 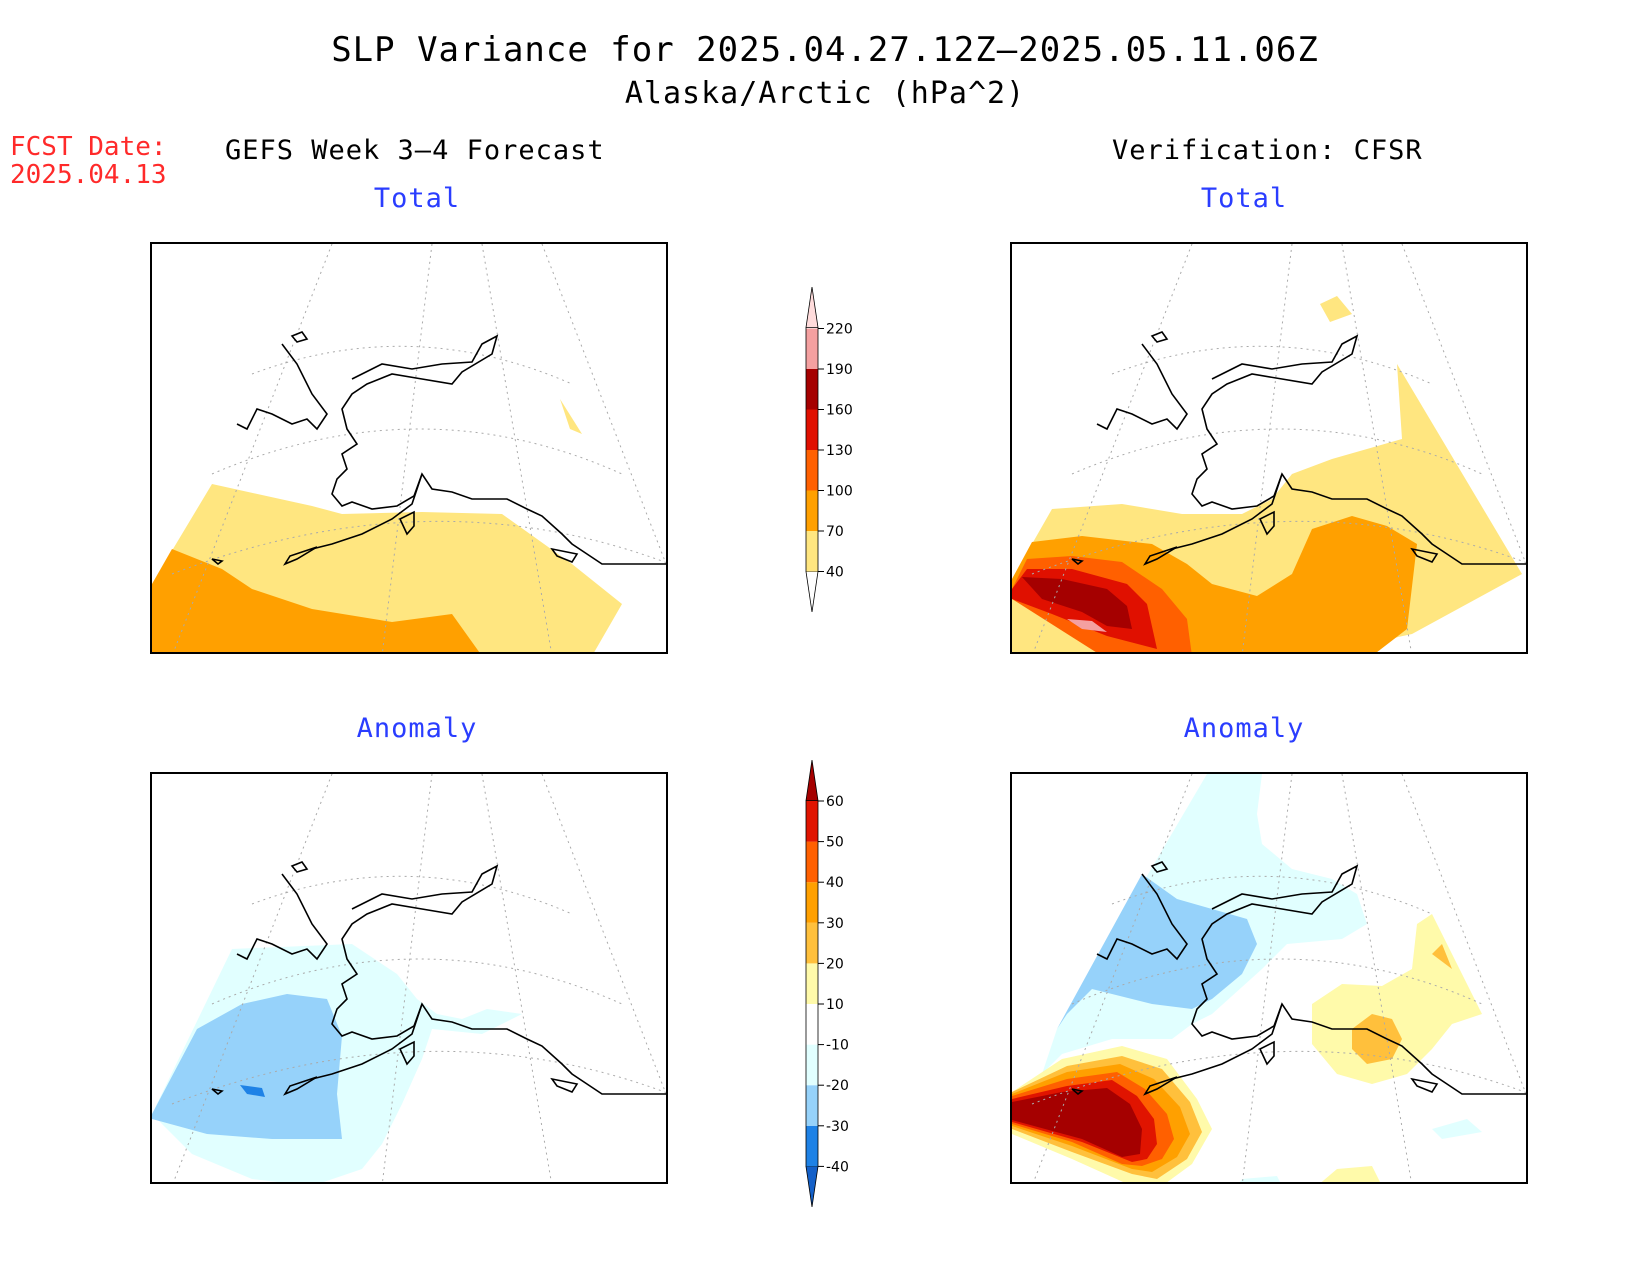 I want to click on anomaly-colorbar-tick-label: 20, so click(x=835, y=964).